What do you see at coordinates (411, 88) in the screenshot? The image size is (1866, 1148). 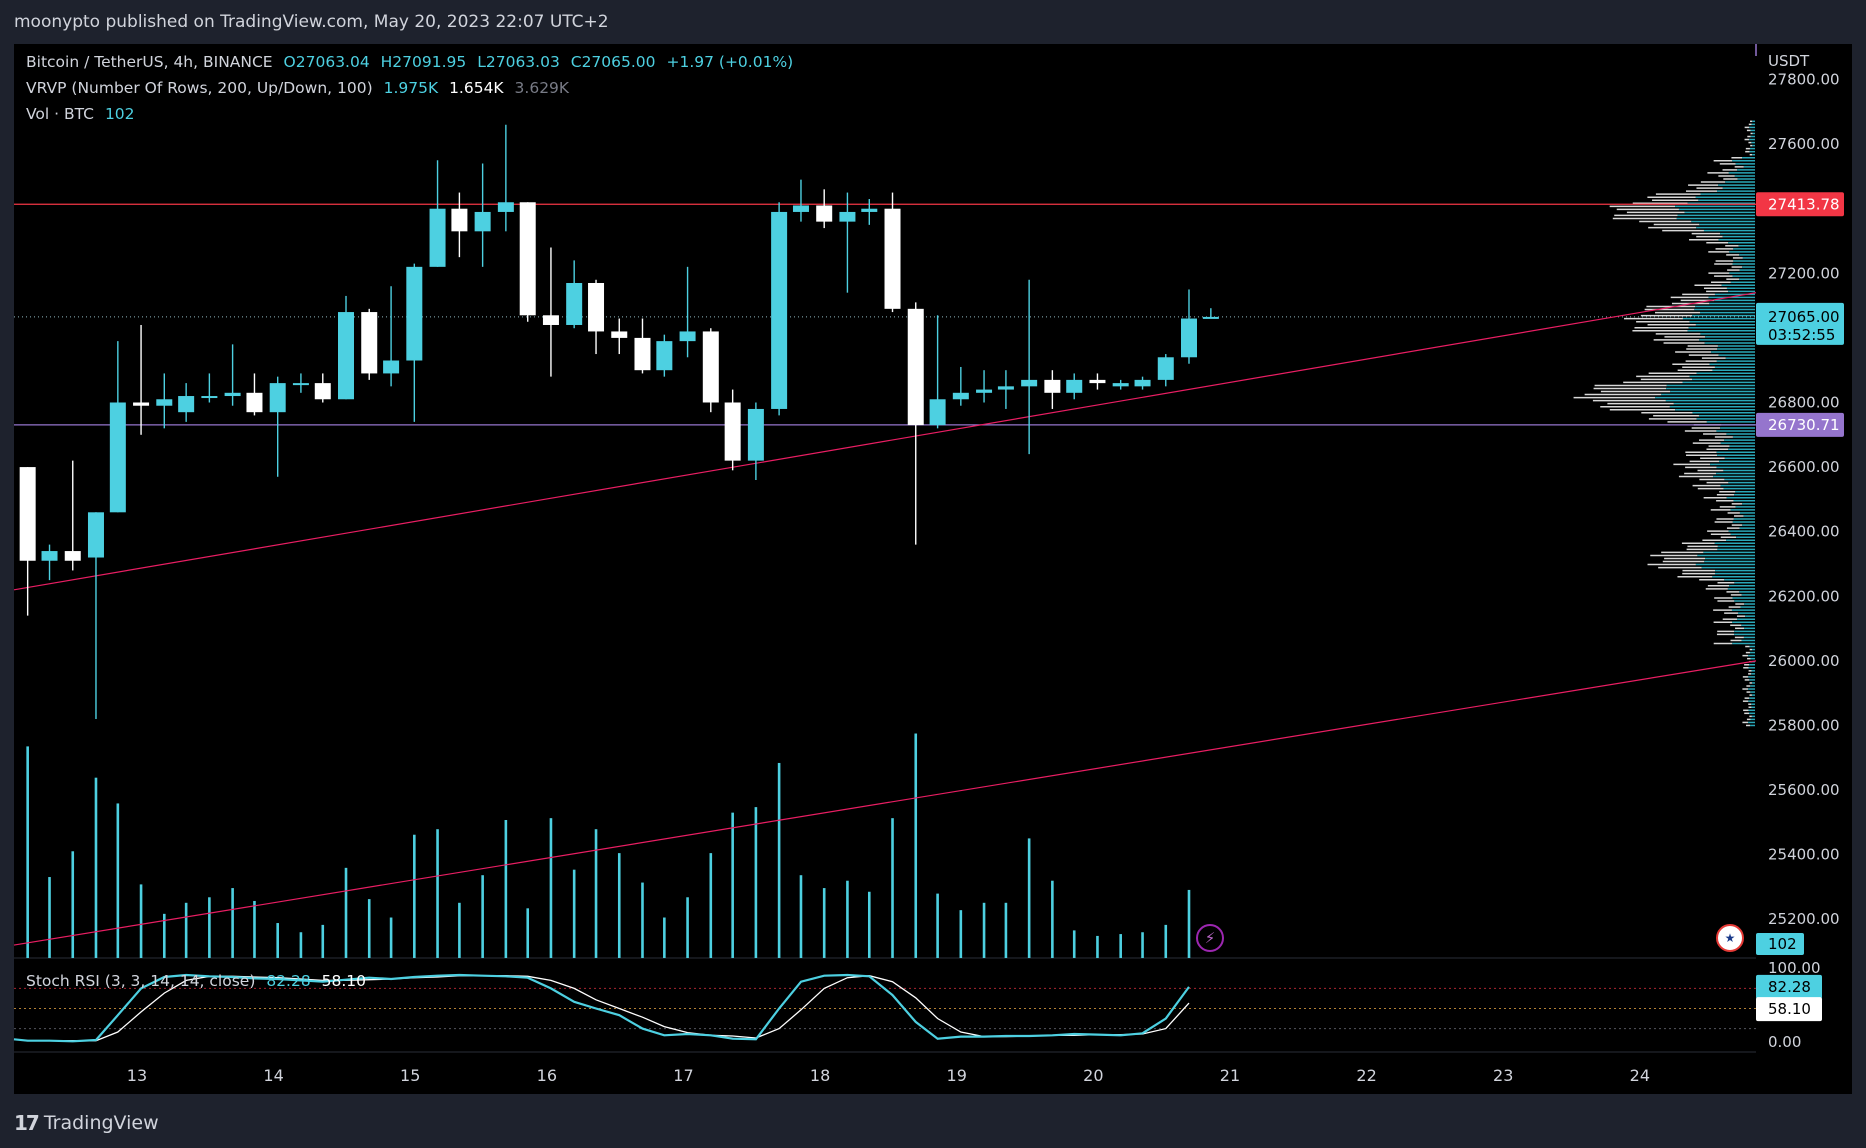 I see `legend-vrvp-up: 1.975K` at bounding box center [411, 88].